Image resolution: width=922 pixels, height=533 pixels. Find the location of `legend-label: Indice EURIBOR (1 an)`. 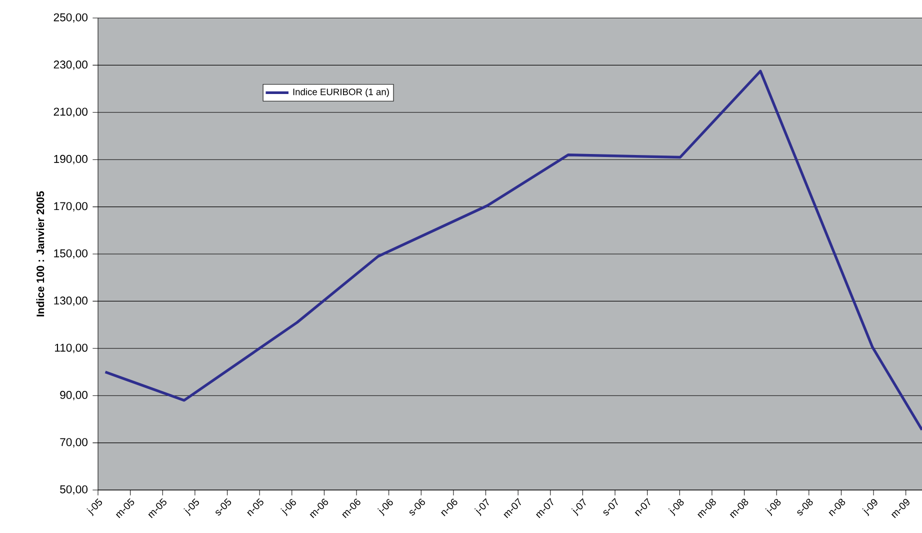

legend-label: Indice EURIBOR (1 an) is located at coordinates (341, 93).